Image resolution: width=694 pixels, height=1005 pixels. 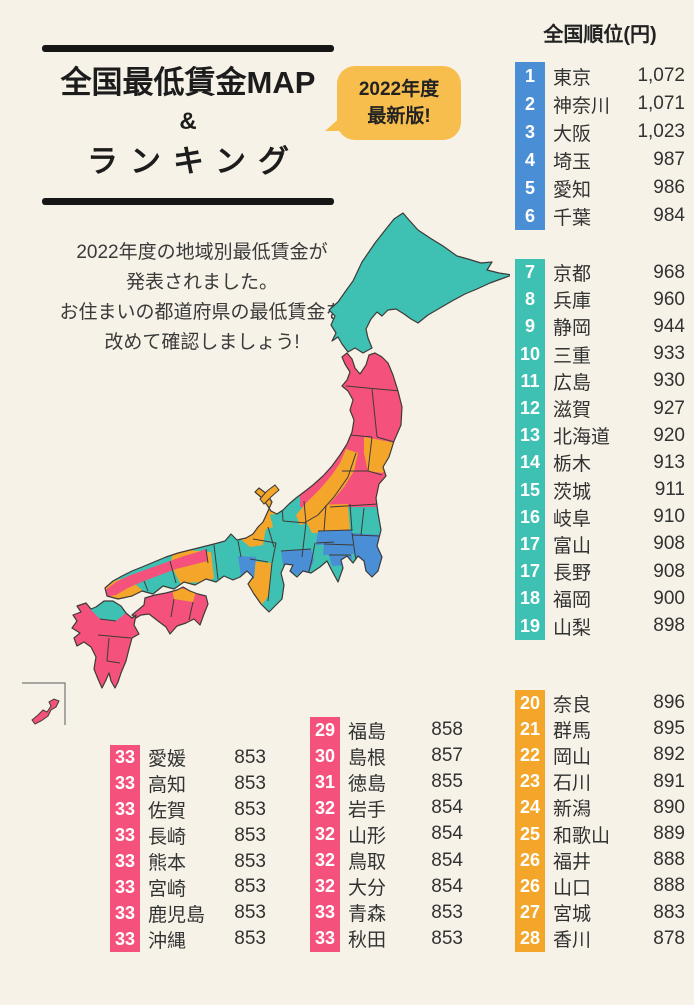 What do you see at coordinates (167, 889) in the screenshot?
I see `prefecture-name: 宮崎` at bounding box center [167, 889].